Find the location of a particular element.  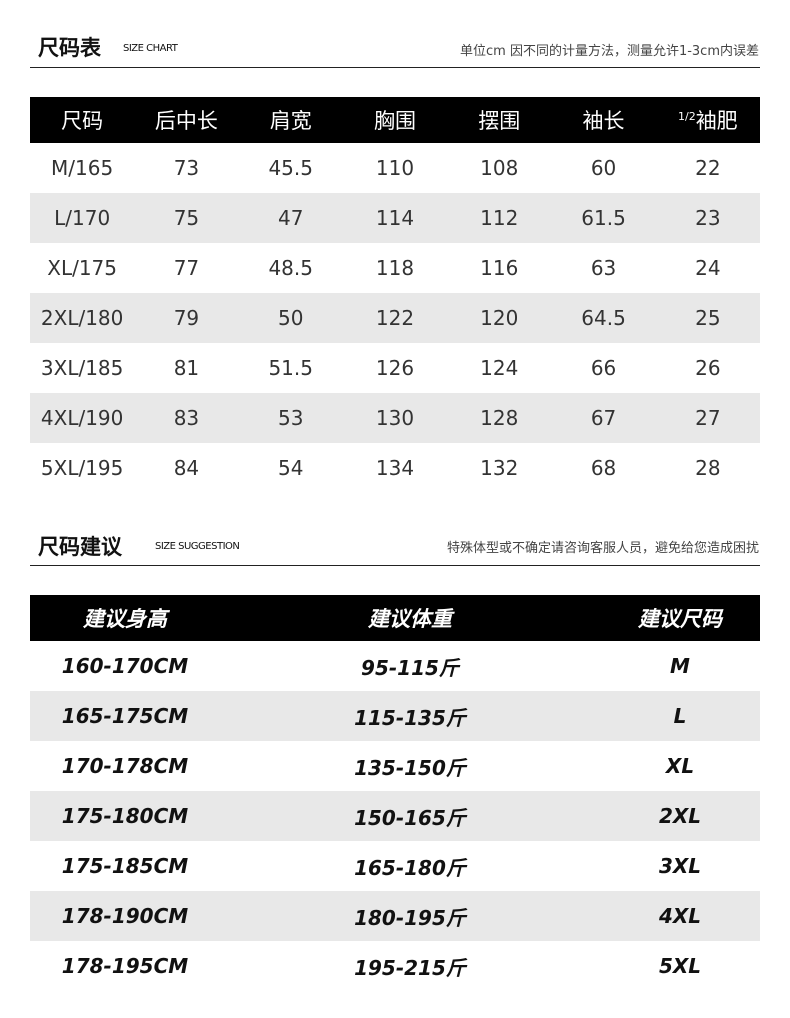

table-cell: 134 is located at coordinates (395, 468).